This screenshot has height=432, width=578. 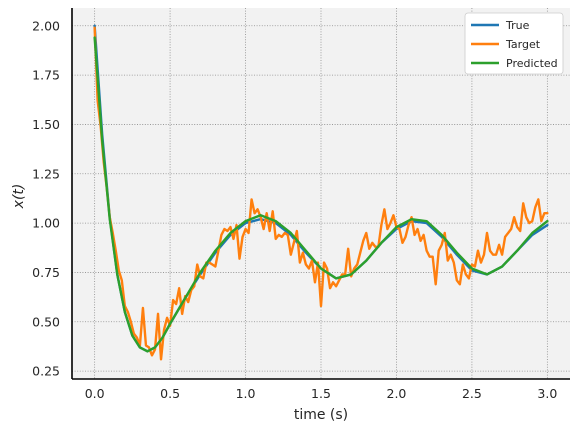 I want to click on x-tick-label: 0.0, so click(x=95, y=393).